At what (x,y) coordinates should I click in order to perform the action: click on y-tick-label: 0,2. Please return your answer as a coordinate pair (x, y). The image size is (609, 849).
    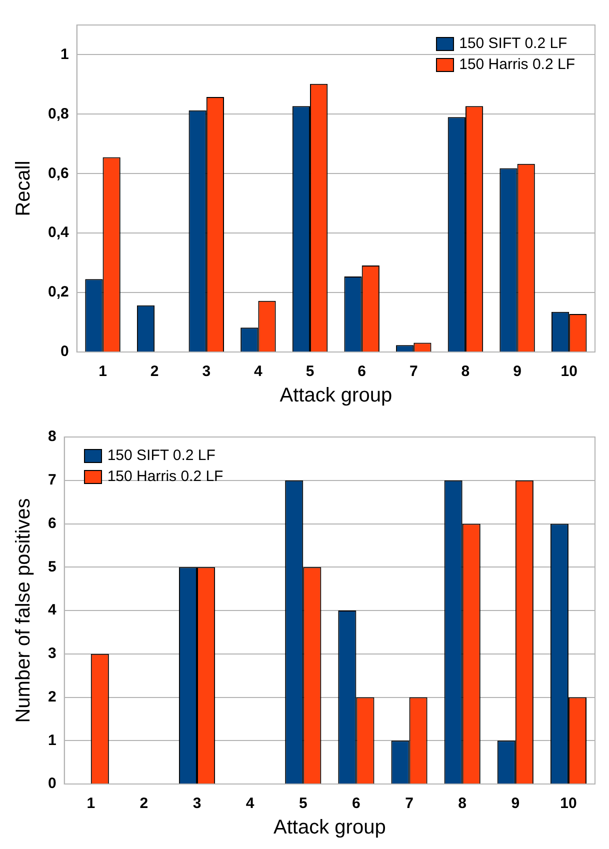
    Looking at the image, I should click on (58, 292).